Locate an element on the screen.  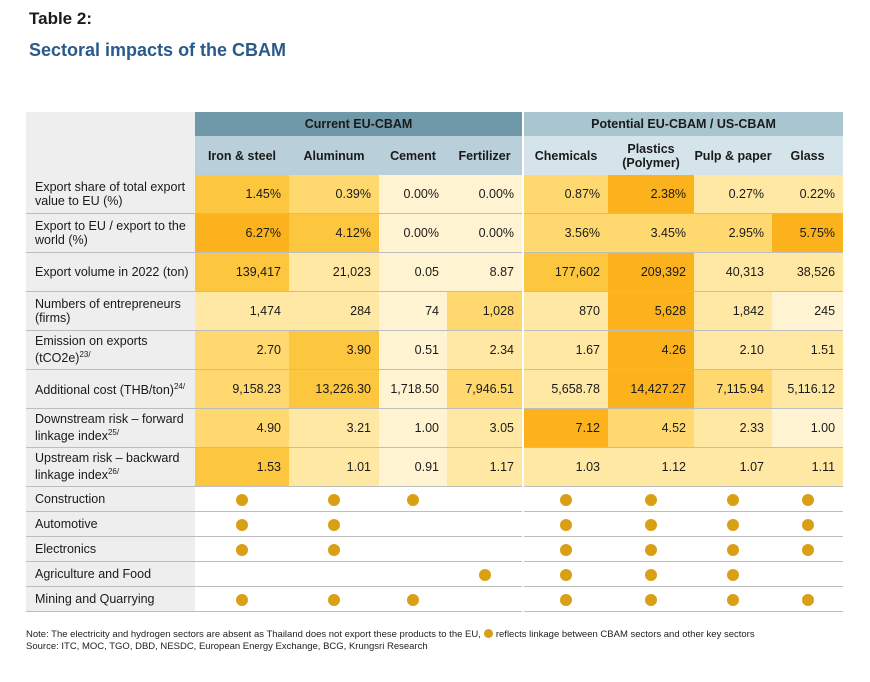
footnote-ref: 24/ is located at coordinates (179, 387).